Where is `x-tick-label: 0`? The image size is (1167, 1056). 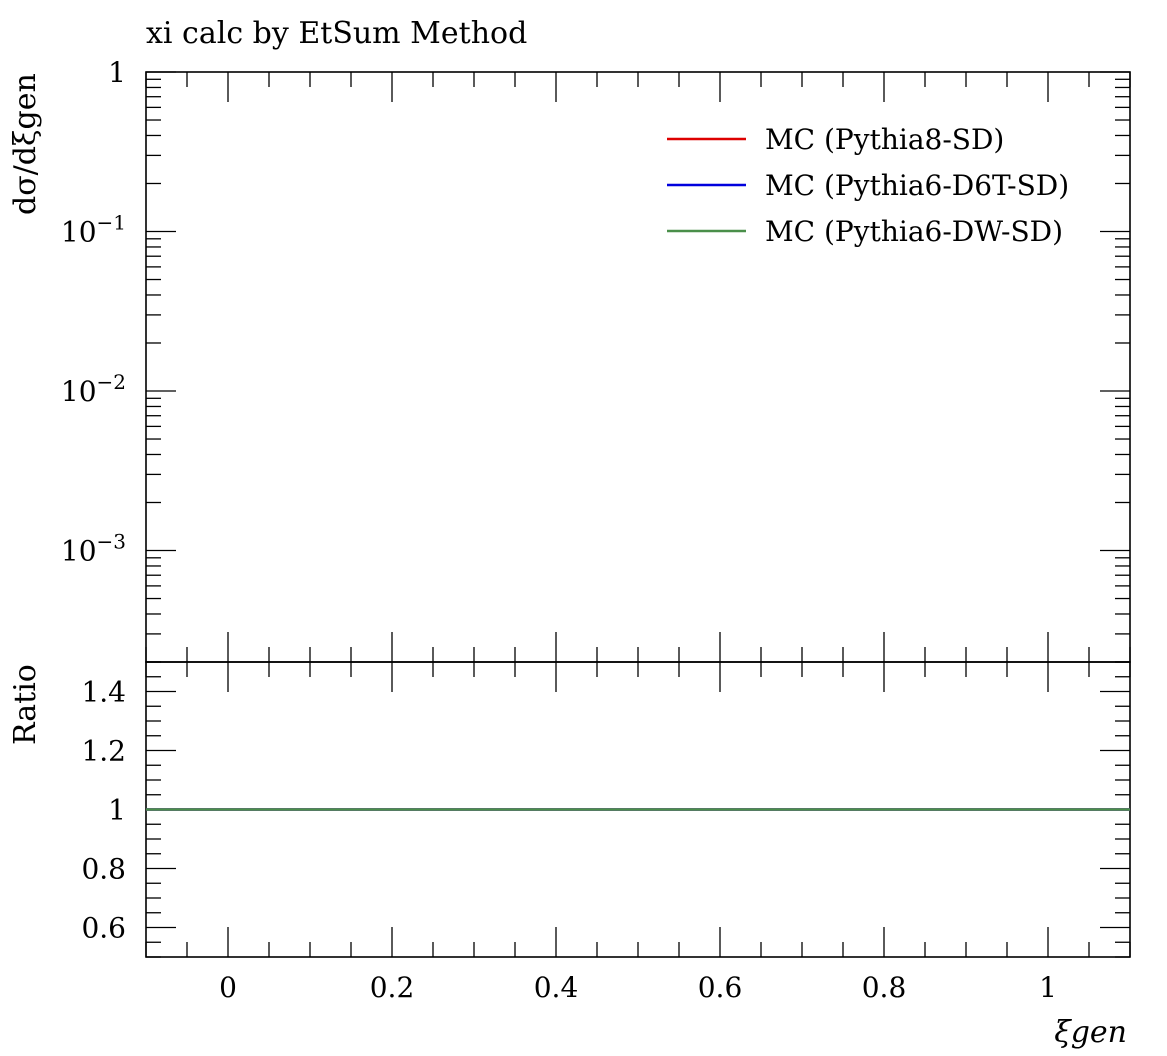 x-tick-label: 0 is located at coordinates (228, 987).